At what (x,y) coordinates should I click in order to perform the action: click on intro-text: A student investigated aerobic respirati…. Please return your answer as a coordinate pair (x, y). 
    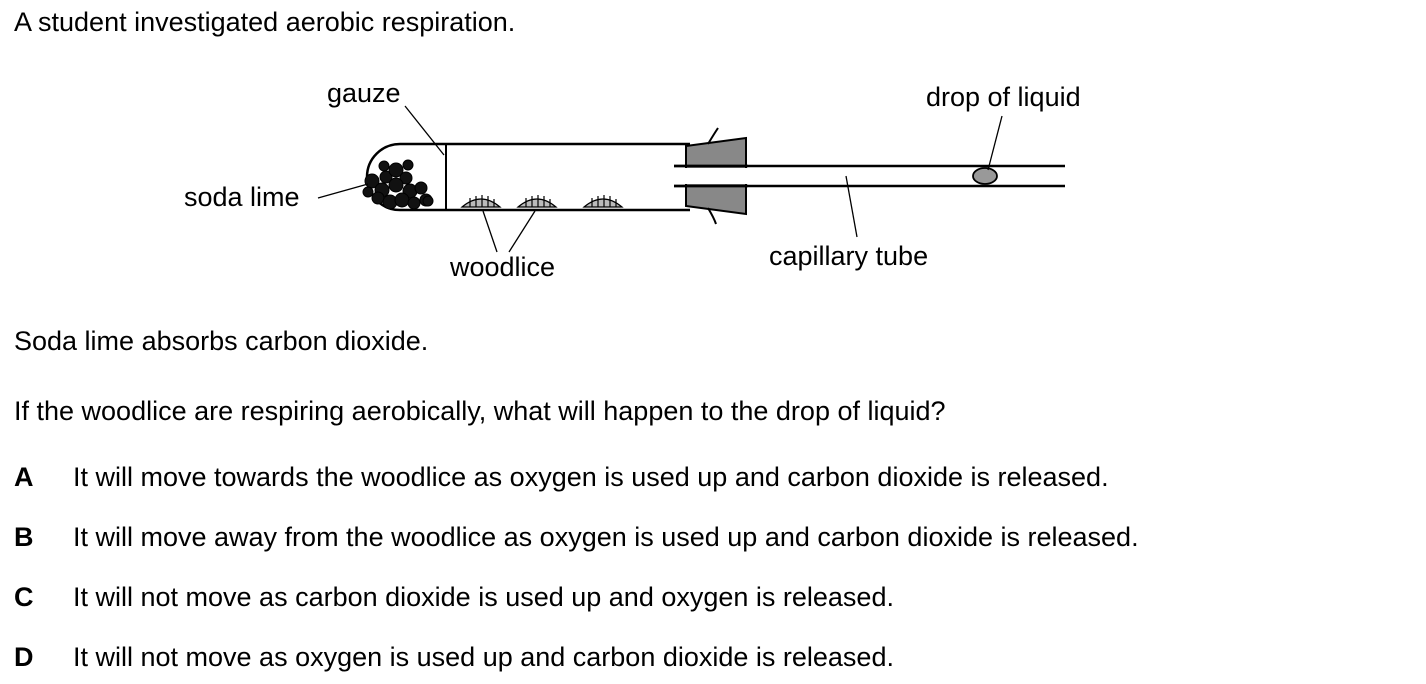
    Looking at the image, I should click on (265, 22).